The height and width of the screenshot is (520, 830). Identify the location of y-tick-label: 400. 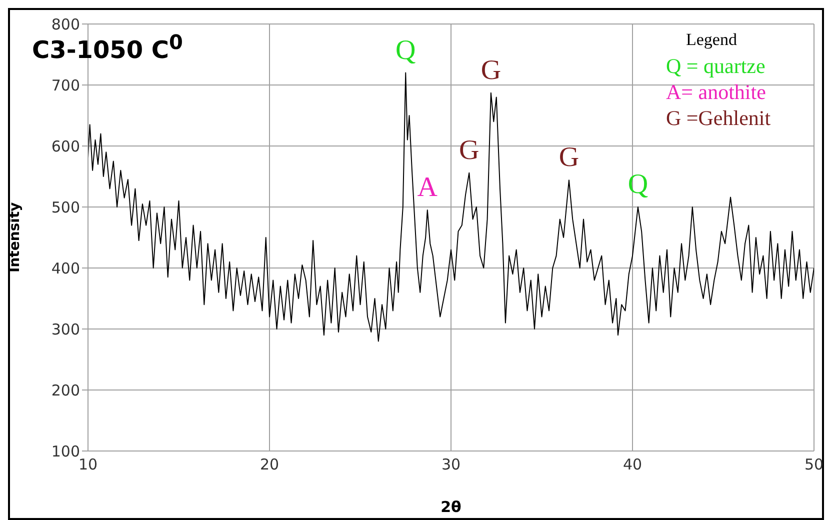
(65, 268).